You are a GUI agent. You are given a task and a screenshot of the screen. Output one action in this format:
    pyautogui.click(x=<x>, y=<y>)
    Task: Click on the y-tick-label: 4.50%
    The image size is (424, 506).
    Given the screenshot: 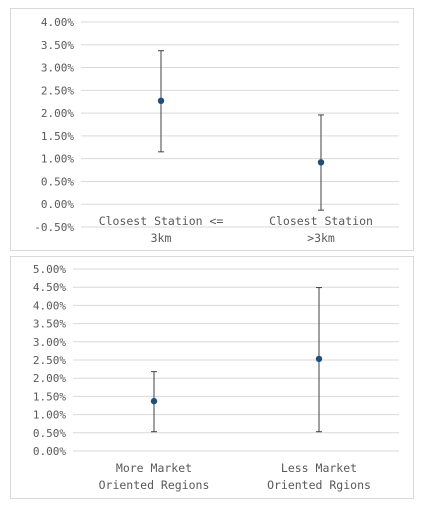 What is the action you would take?
    pyautogui.click(x=49, y=287)
    